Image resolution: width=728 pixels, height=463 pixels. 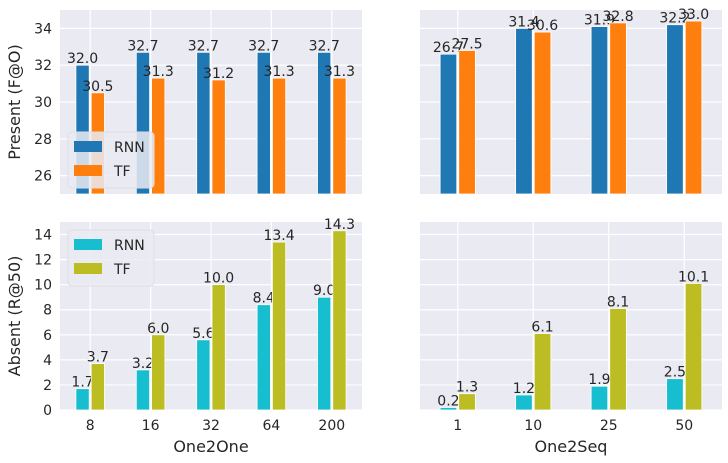 I want to click on y-tick-label: 0, so click(x=47, y=411).